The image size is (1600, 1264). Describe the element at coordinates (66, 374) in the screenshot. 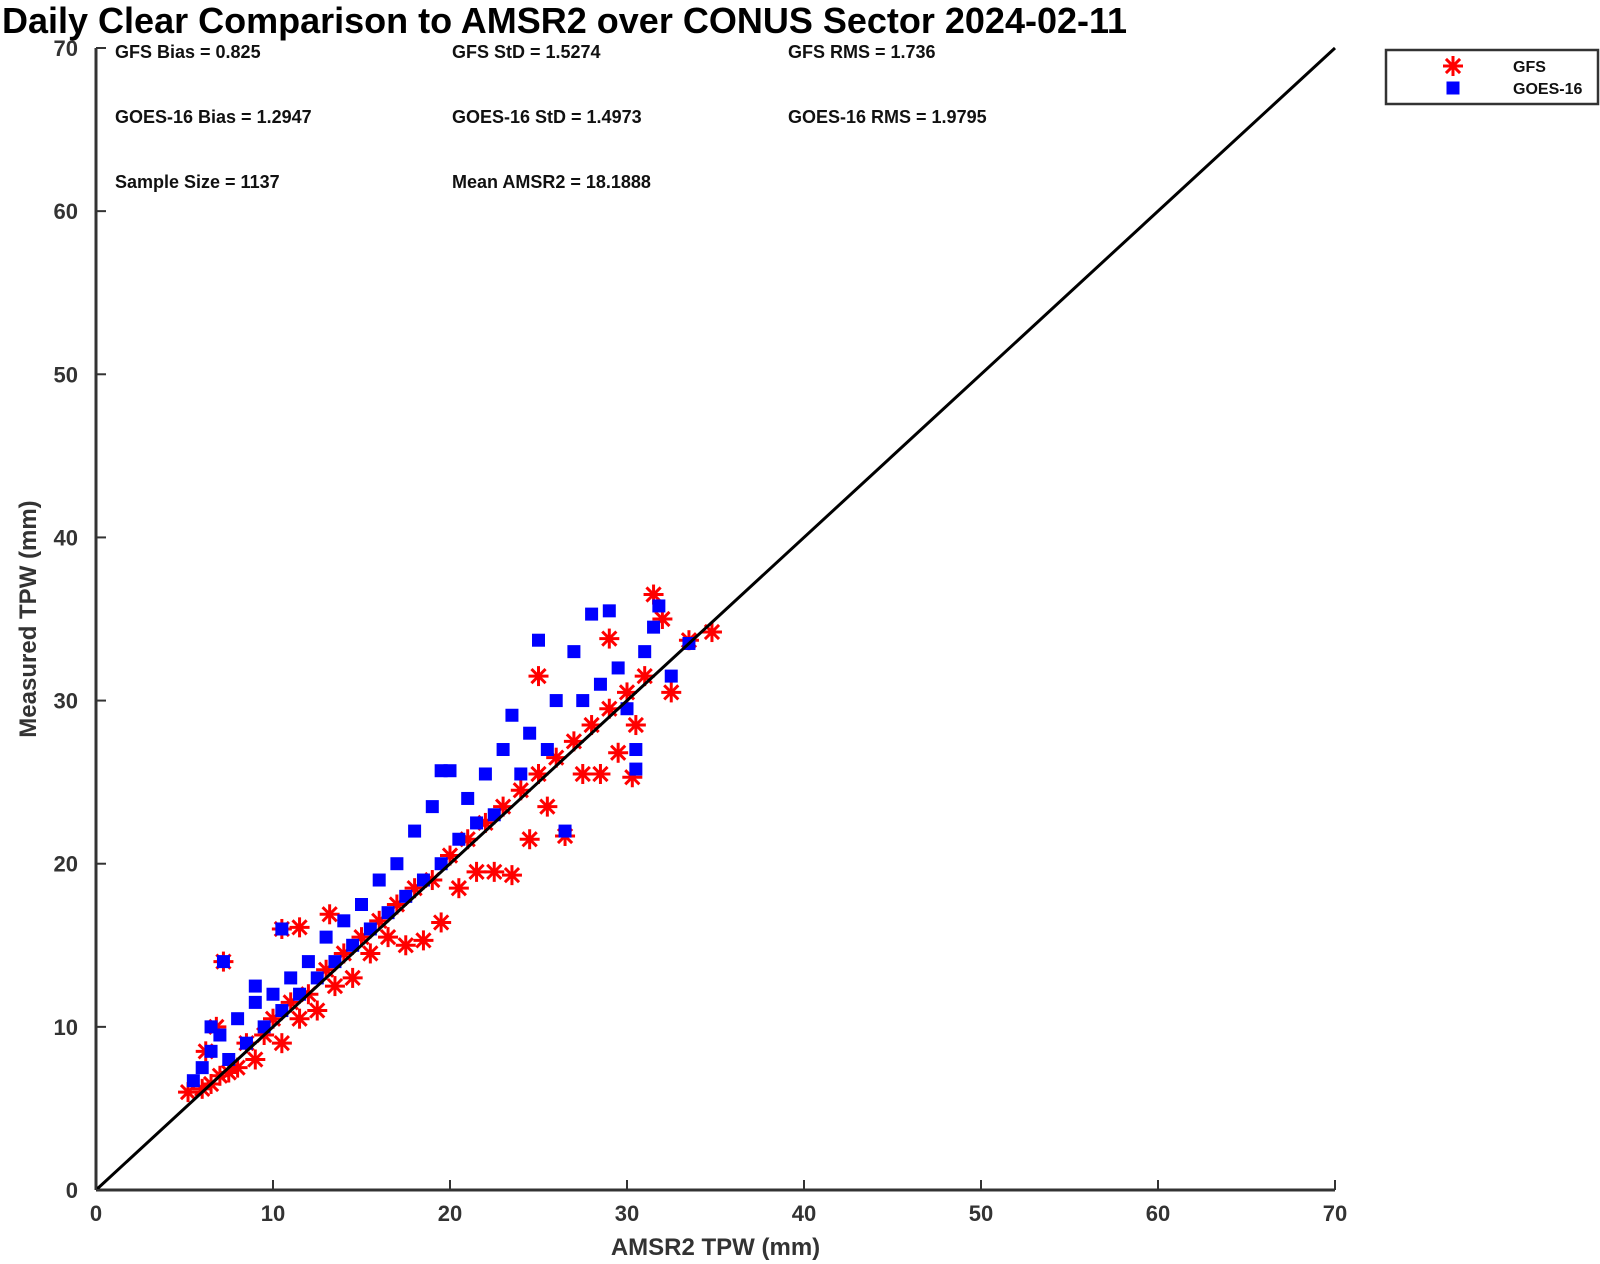

I see `y-tick-label: 50` at that location.